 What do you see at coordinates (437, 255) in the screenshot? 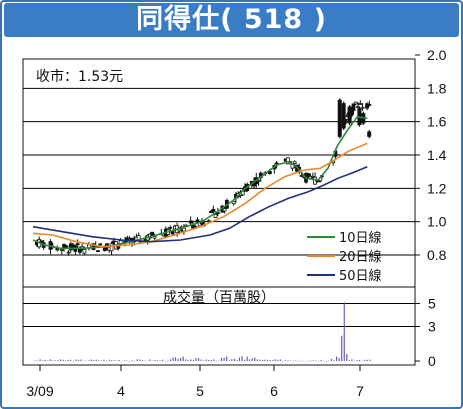
I see `price-y-tick-label: 0.8` at bounding box center [437, 255].